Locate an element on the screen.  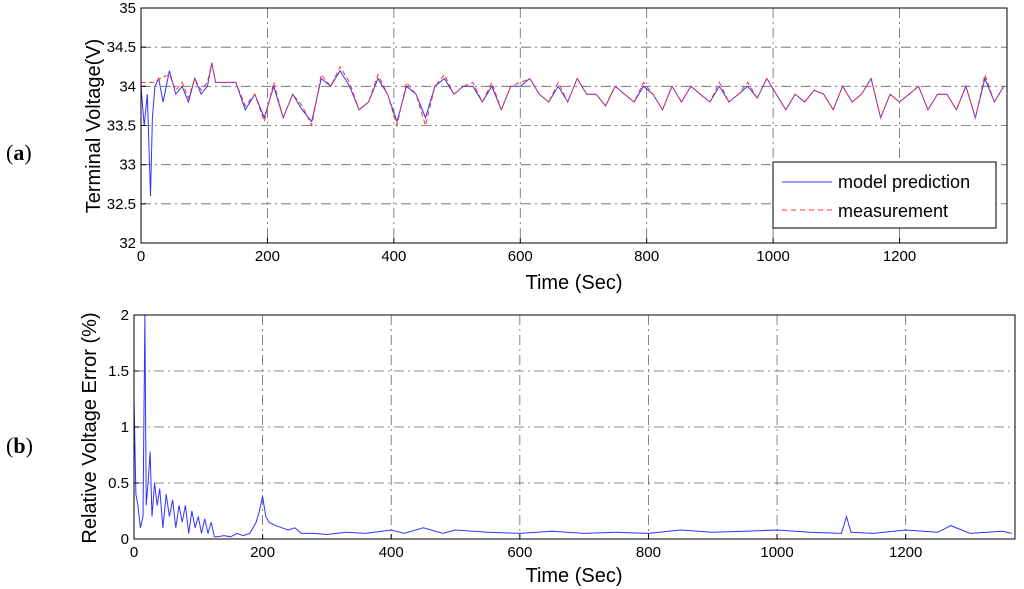
y-tick-label: 32 is located at coordinates (127, 243).